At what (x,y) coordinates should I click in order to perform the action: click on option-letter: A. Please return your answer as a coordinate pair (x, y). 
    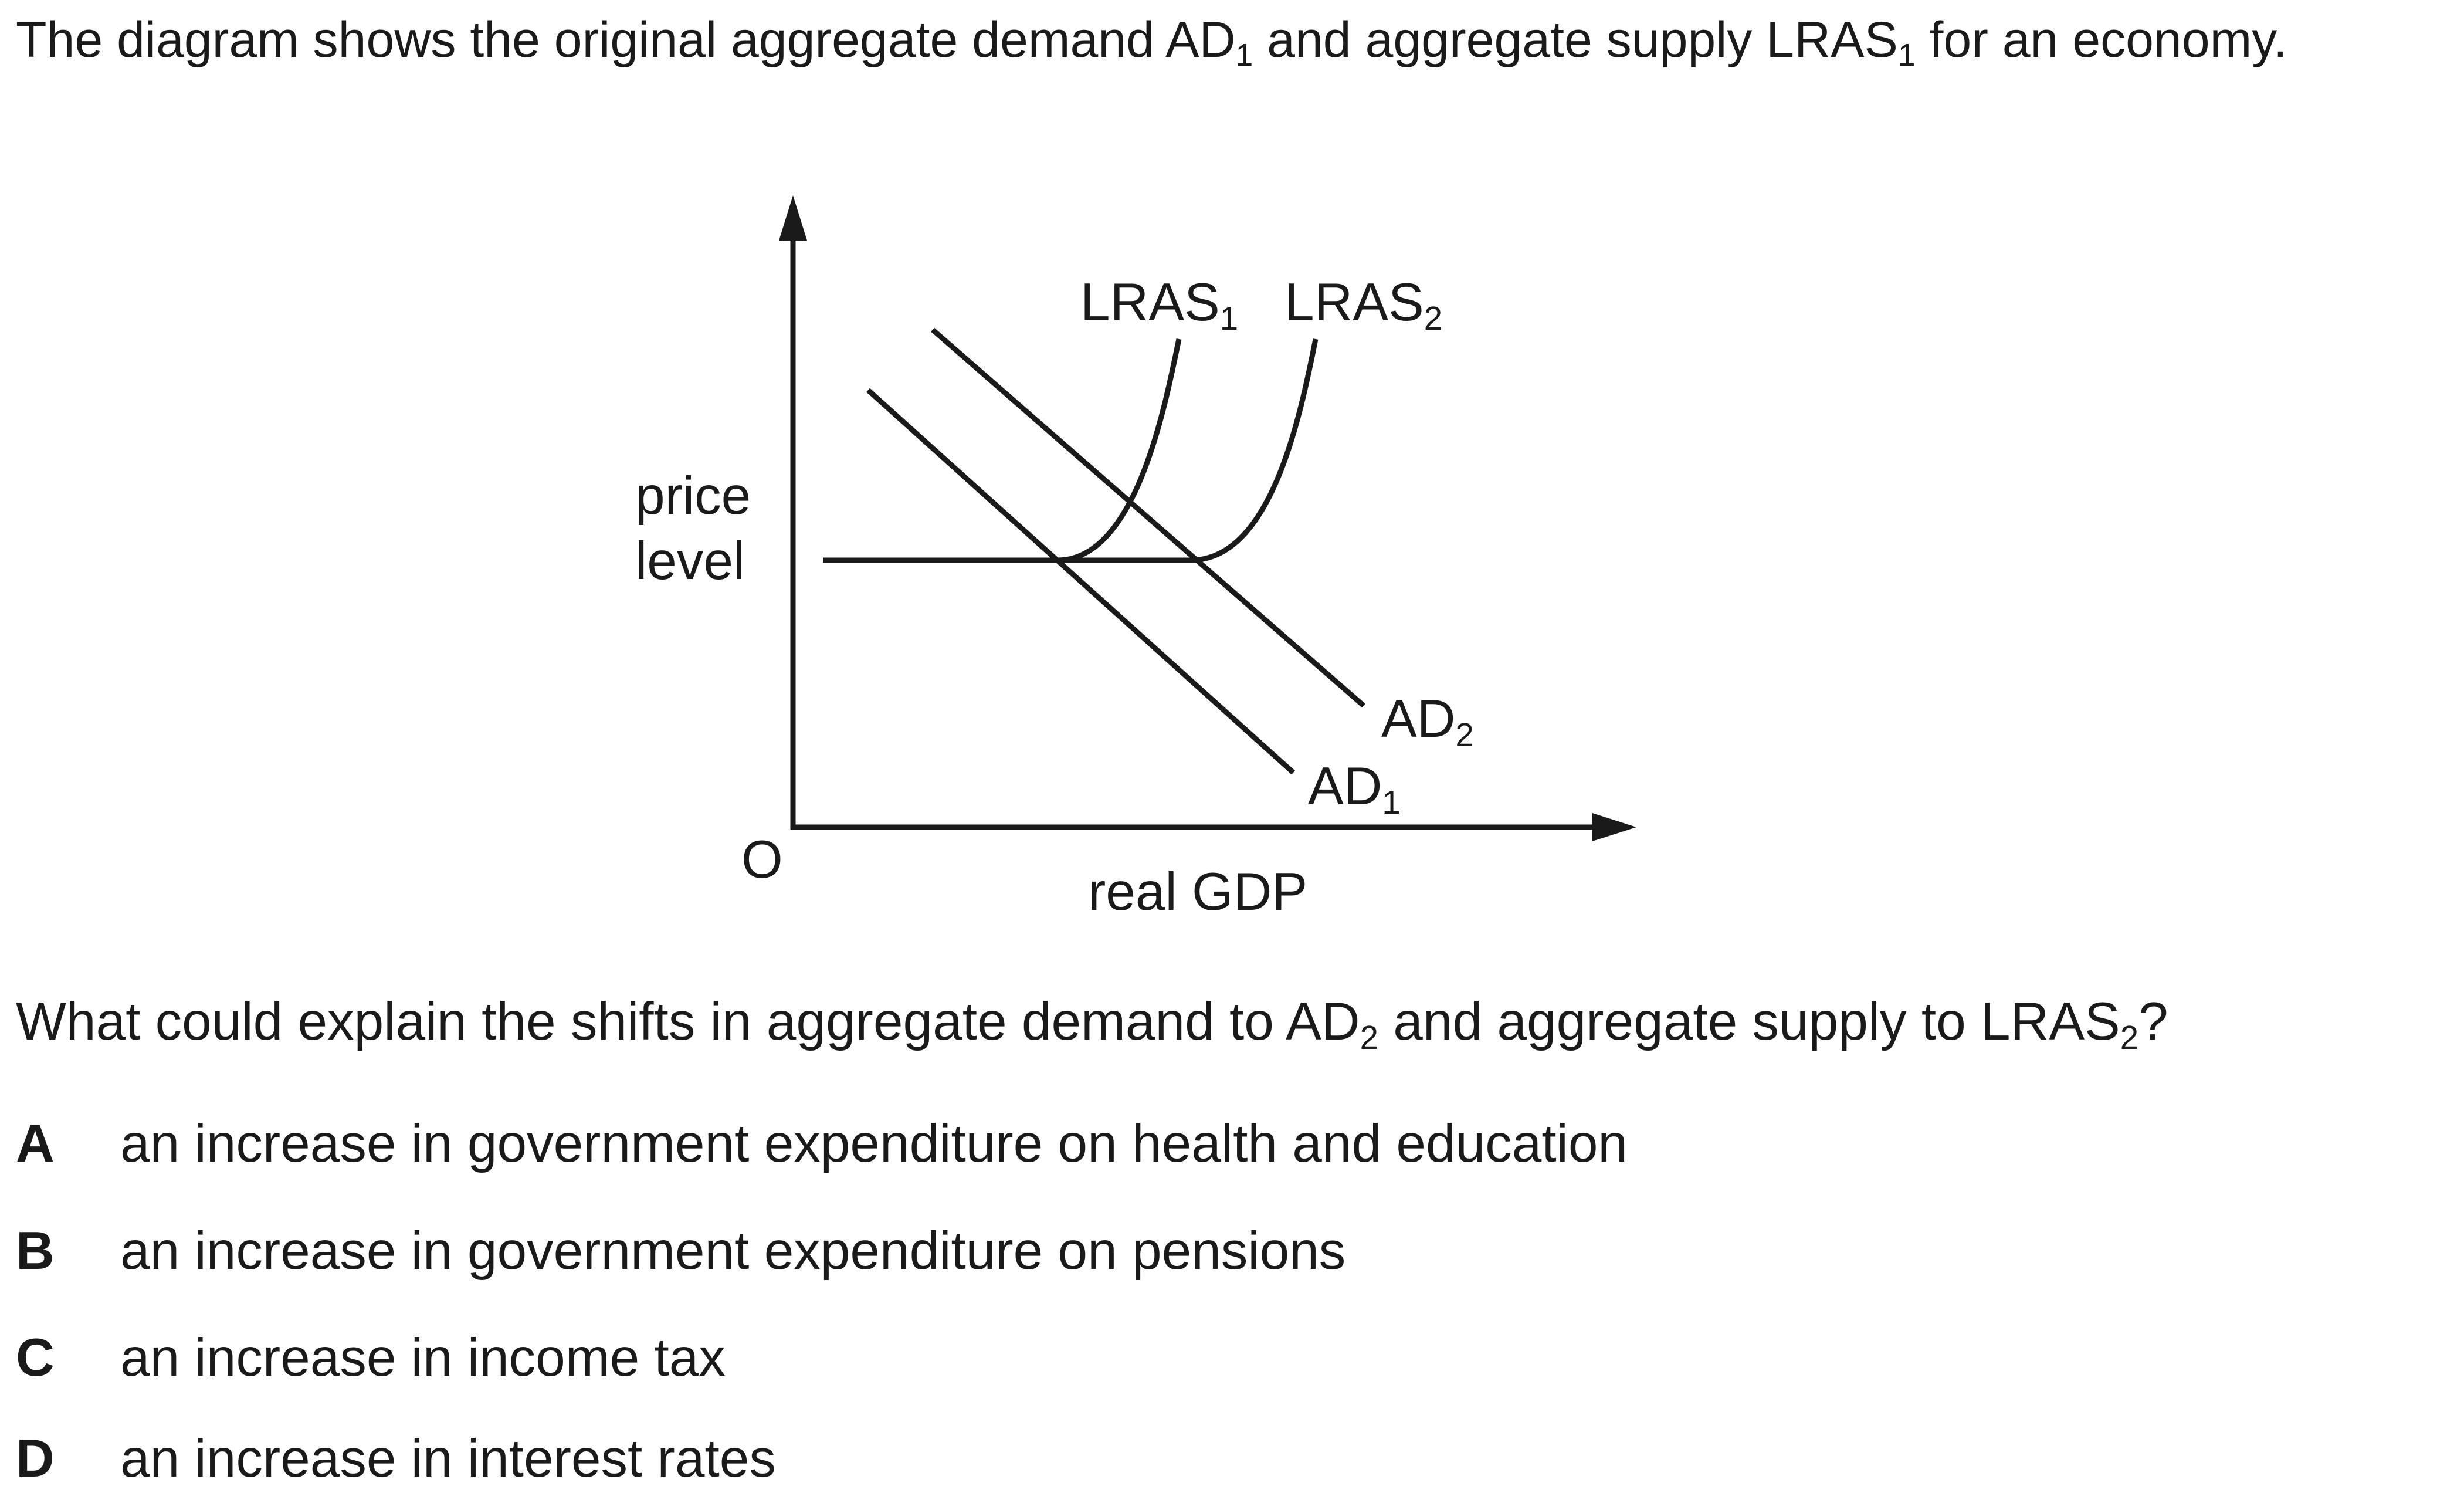
    Looking at the image, I should click on (35, 1143).